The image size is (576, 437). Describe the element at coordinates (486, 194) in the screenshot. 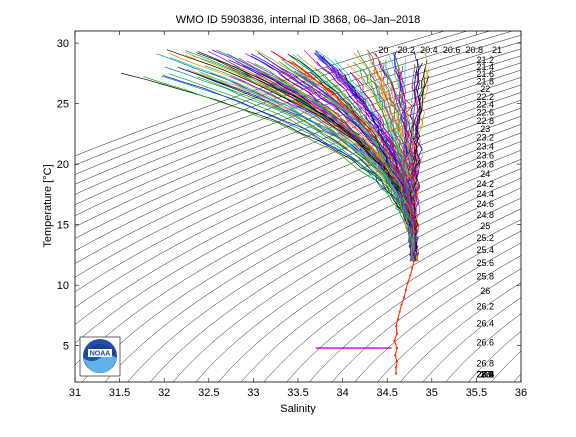

I see `density-contour-label: 24.4` at that location.